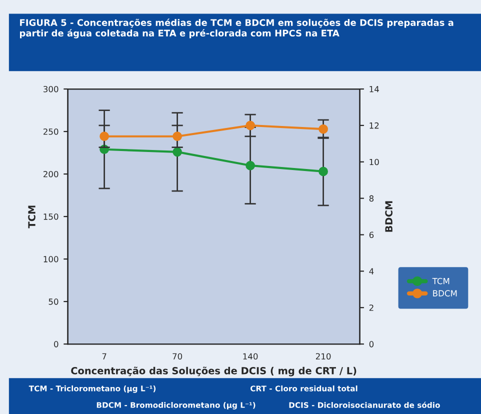 This screenshot has height=414, width=481. Describe the element at coordinates (371, 198) in the screenshot. I see `y2-tick-label: 8` at that location.